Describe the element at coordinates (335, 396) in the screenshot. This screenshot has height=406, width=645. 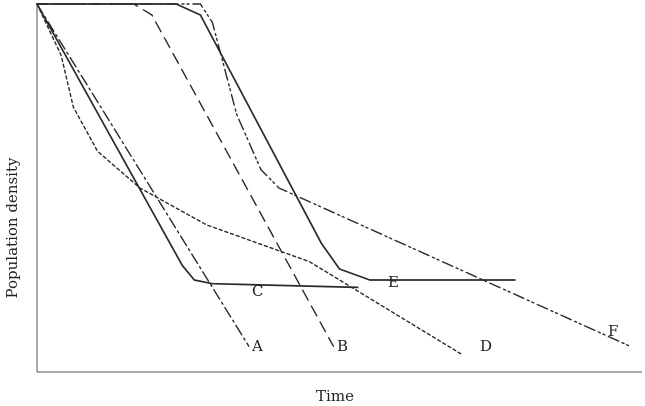
I see `x-axis-label: Time` at that location.